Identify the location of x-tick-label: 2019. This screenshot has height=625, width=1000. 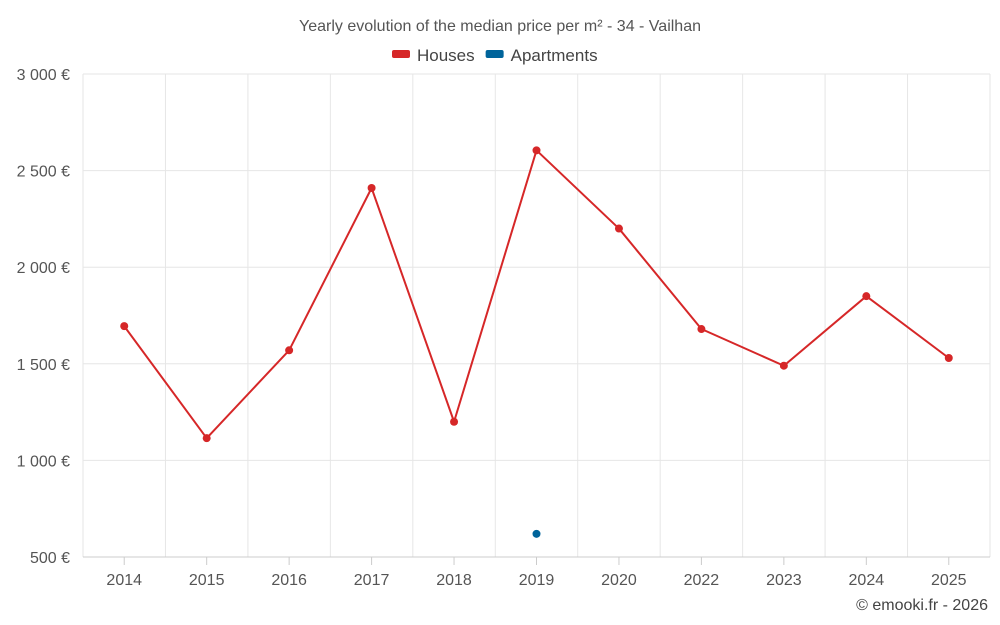
(537, 580).